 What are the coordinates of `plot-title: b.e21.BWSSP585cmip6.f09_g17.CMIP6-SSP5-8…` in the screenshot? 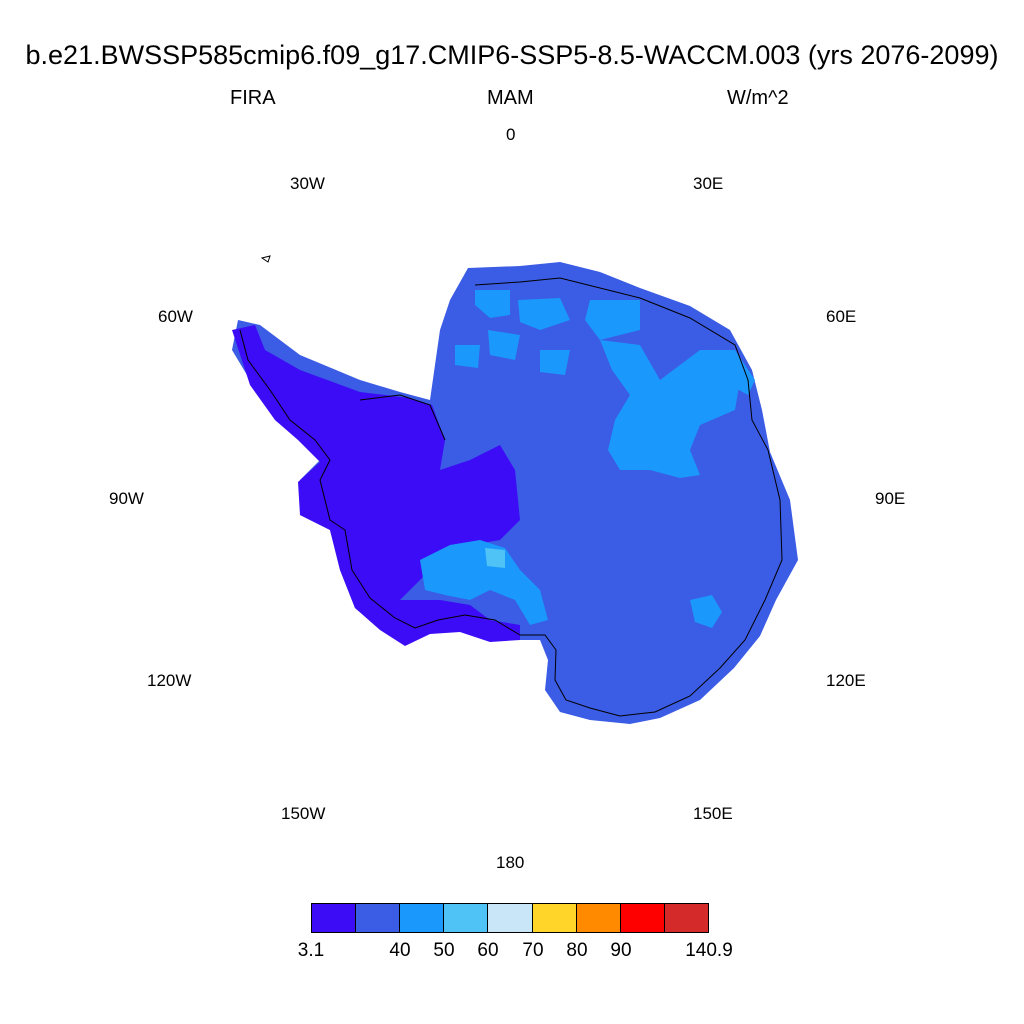 It's located at (512, 55).